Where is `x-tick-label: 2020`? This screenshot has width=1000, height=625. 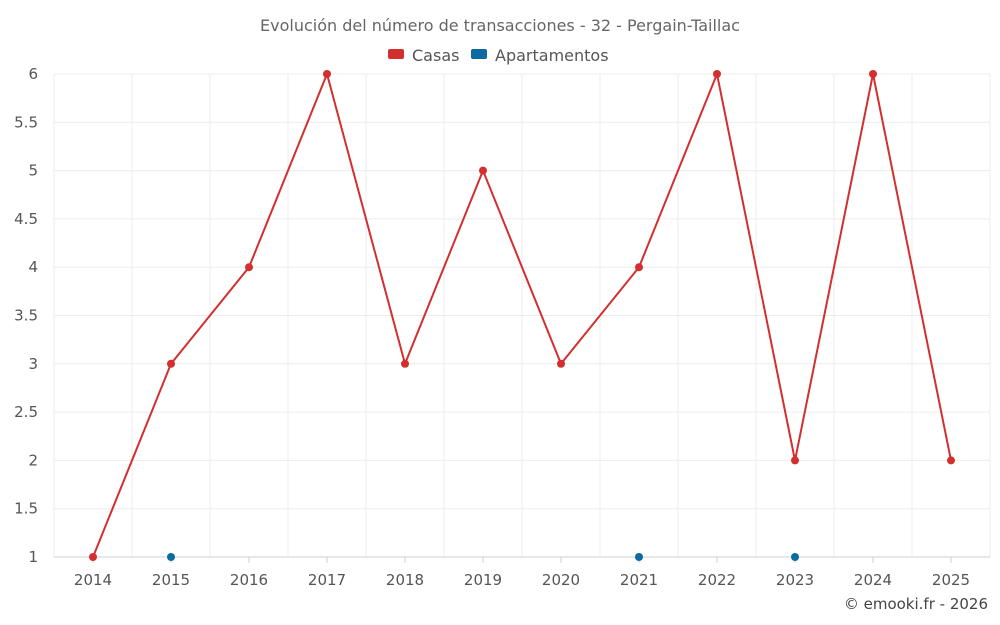
x-tick-label: 2020 is located at coordinates (561, 580).